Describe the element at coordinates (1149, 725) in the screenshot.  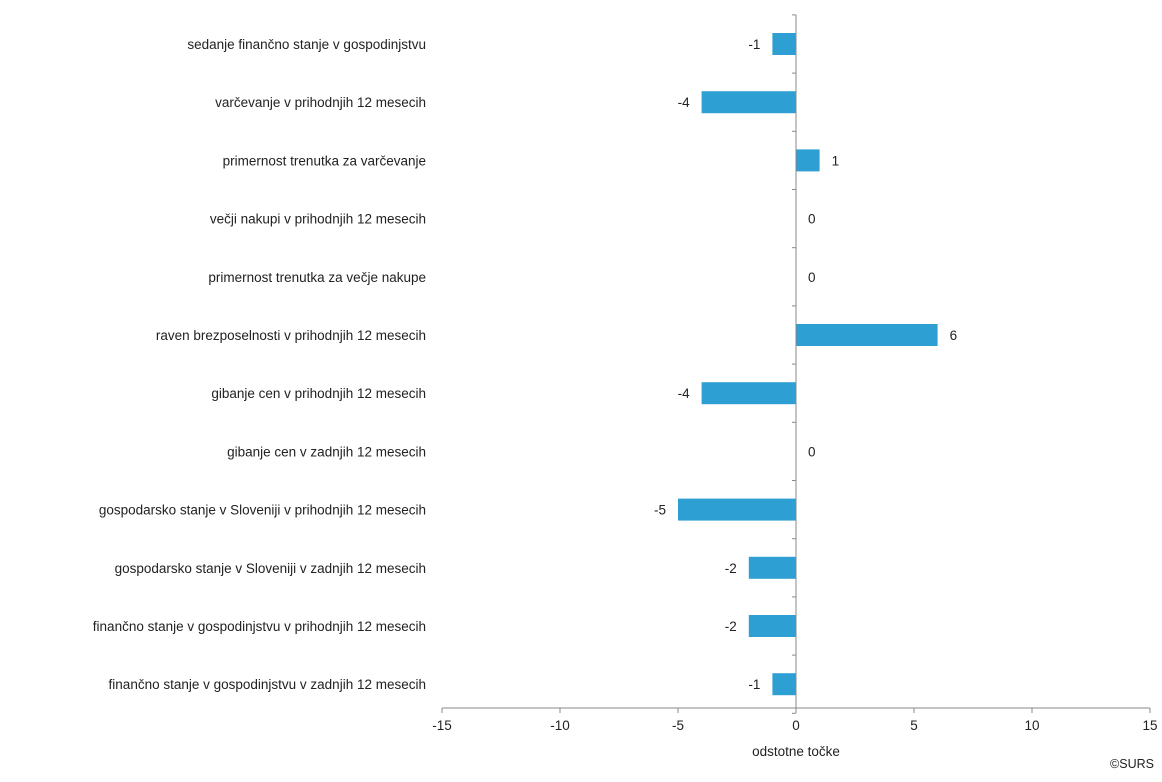
I see `x-tick-label: 15` at that location.